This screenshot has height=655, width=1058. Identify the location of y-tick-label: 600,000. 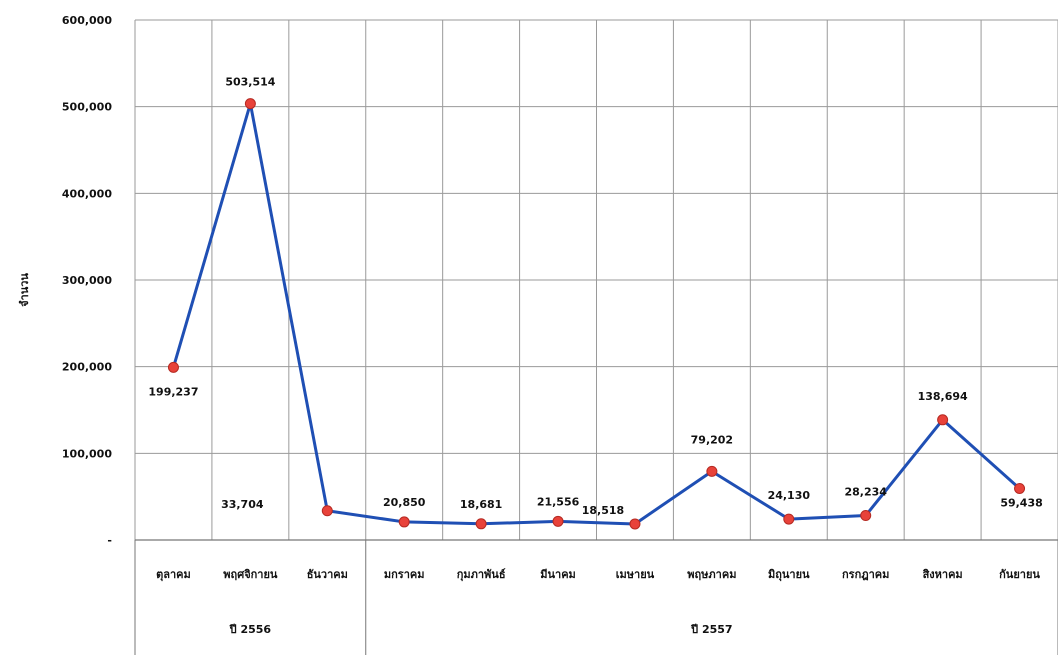
(87, 20).